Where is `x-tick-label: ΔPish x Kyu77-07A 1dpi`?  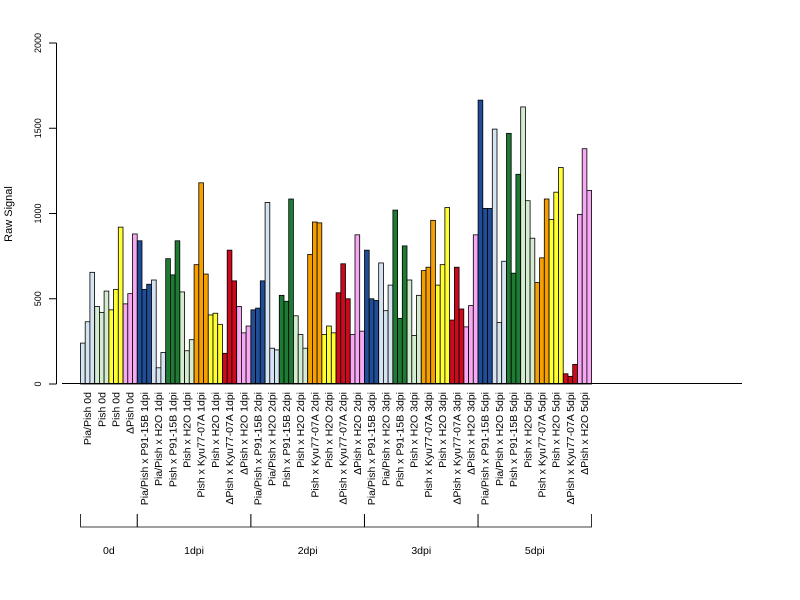 x-tick-label: ΔPish x Kyu77-07A 1dpi is located at coordinates (230, 448).